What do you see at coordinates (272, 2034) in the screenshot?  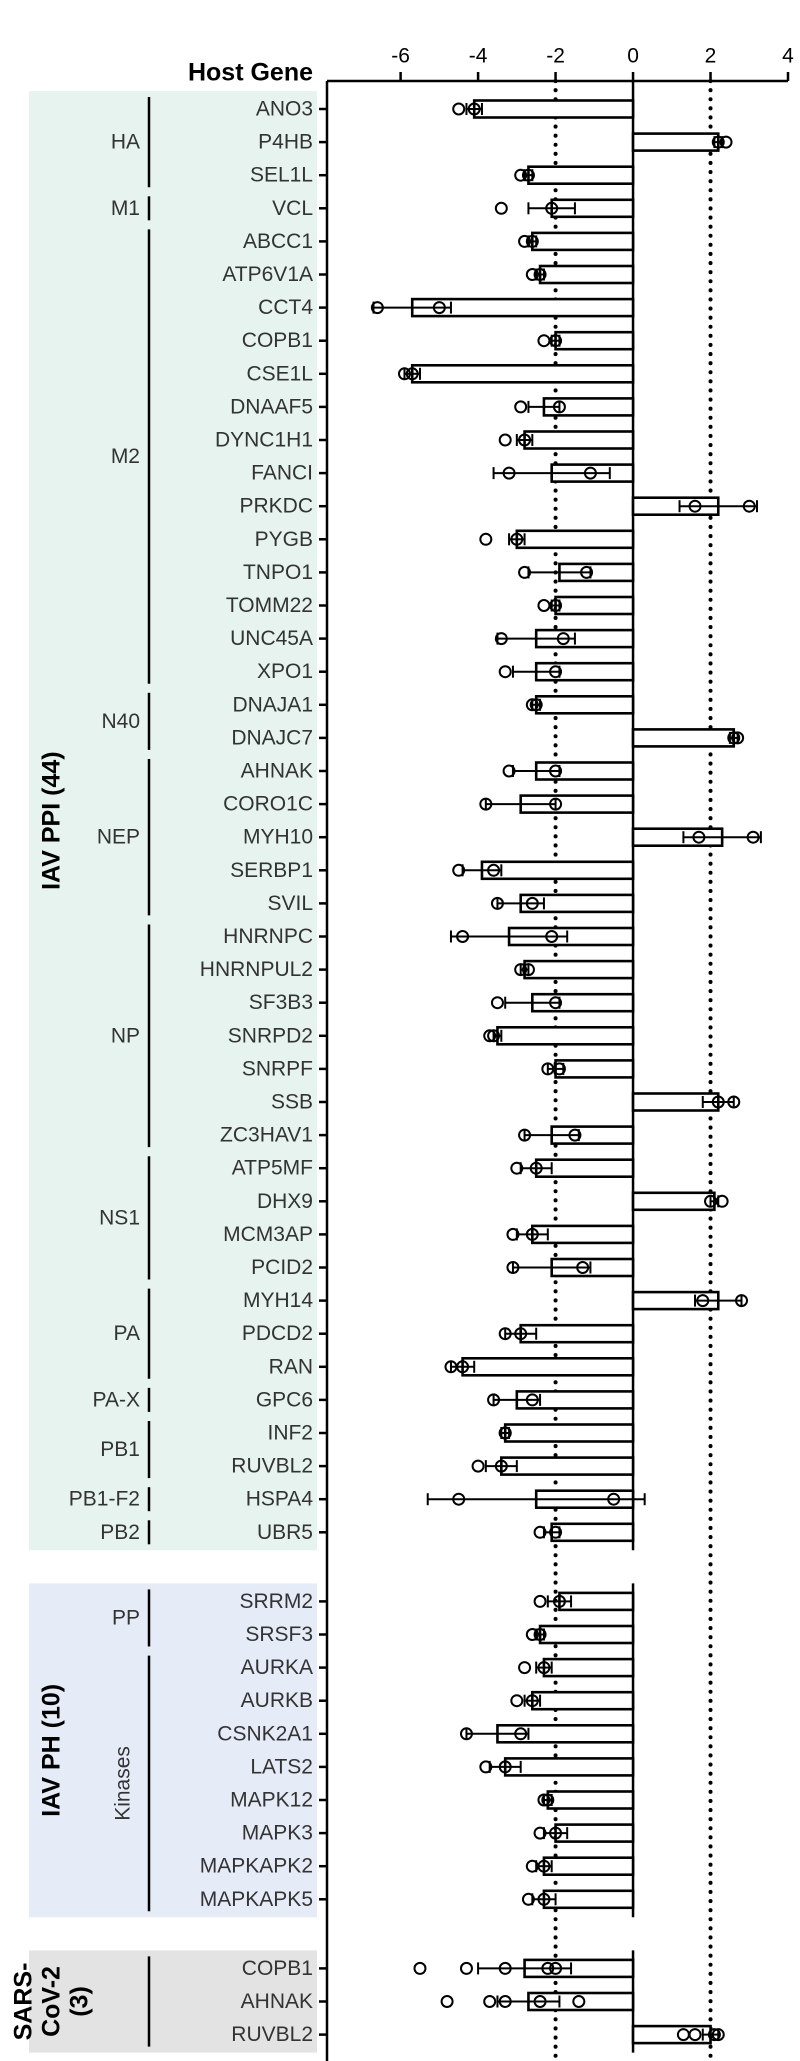 I see `gene-label: RUVBL2` at bounding box center [272, 2034].